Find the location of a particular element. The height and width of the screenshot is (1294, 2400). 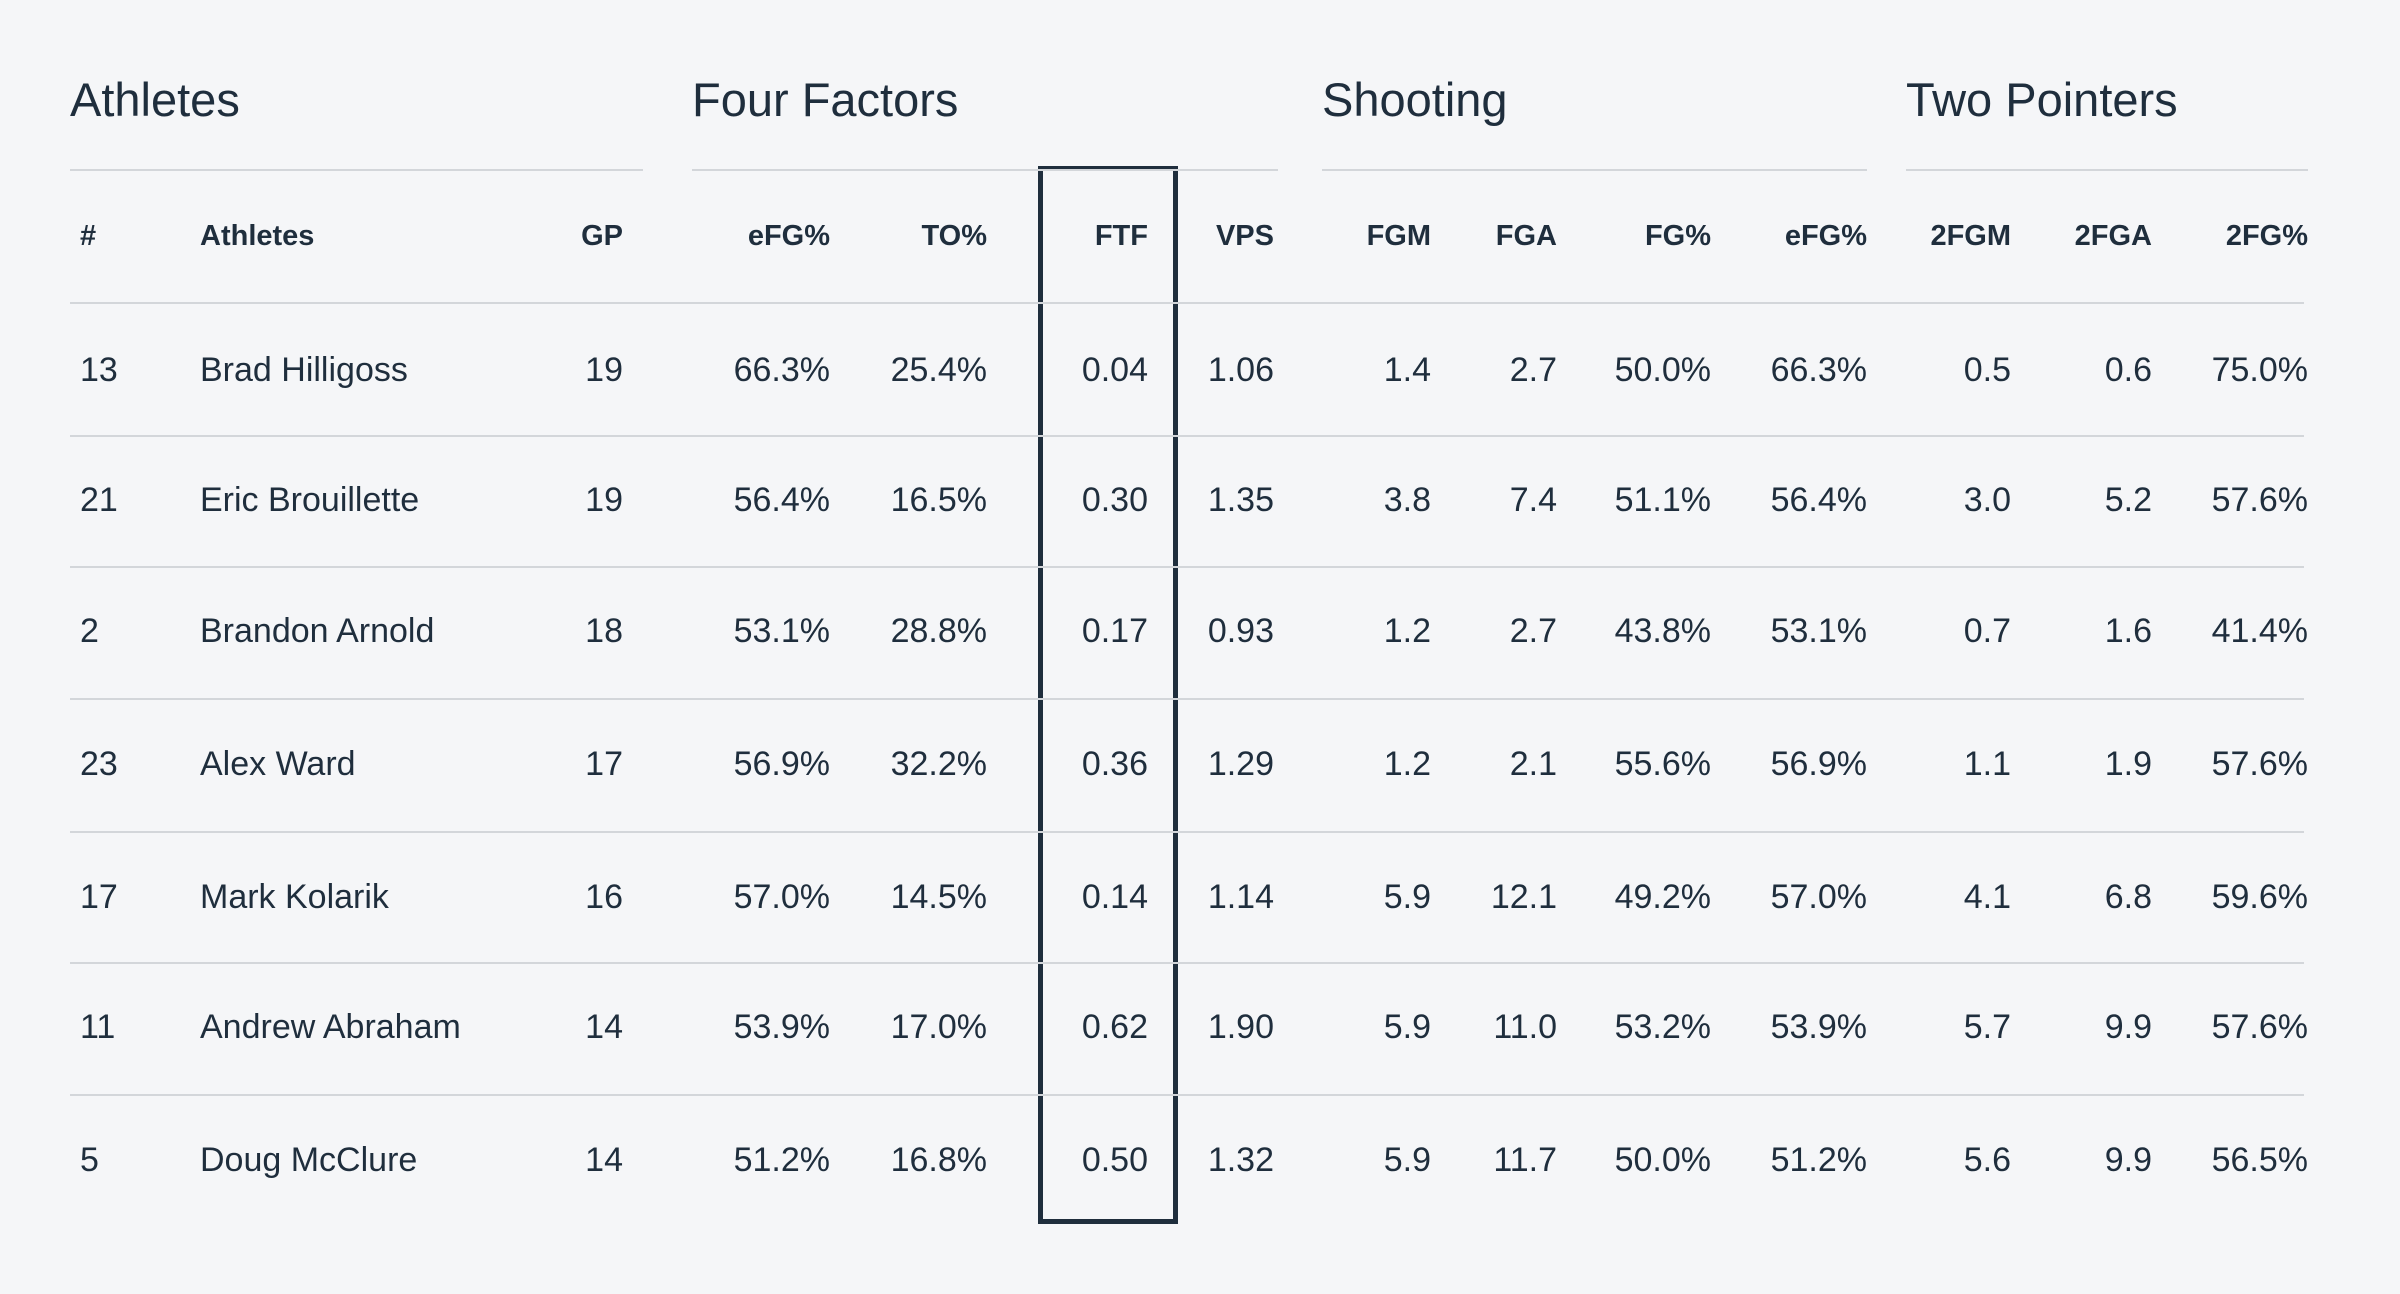

table-cell: 1.35 is located at coordinates (1240, 500).